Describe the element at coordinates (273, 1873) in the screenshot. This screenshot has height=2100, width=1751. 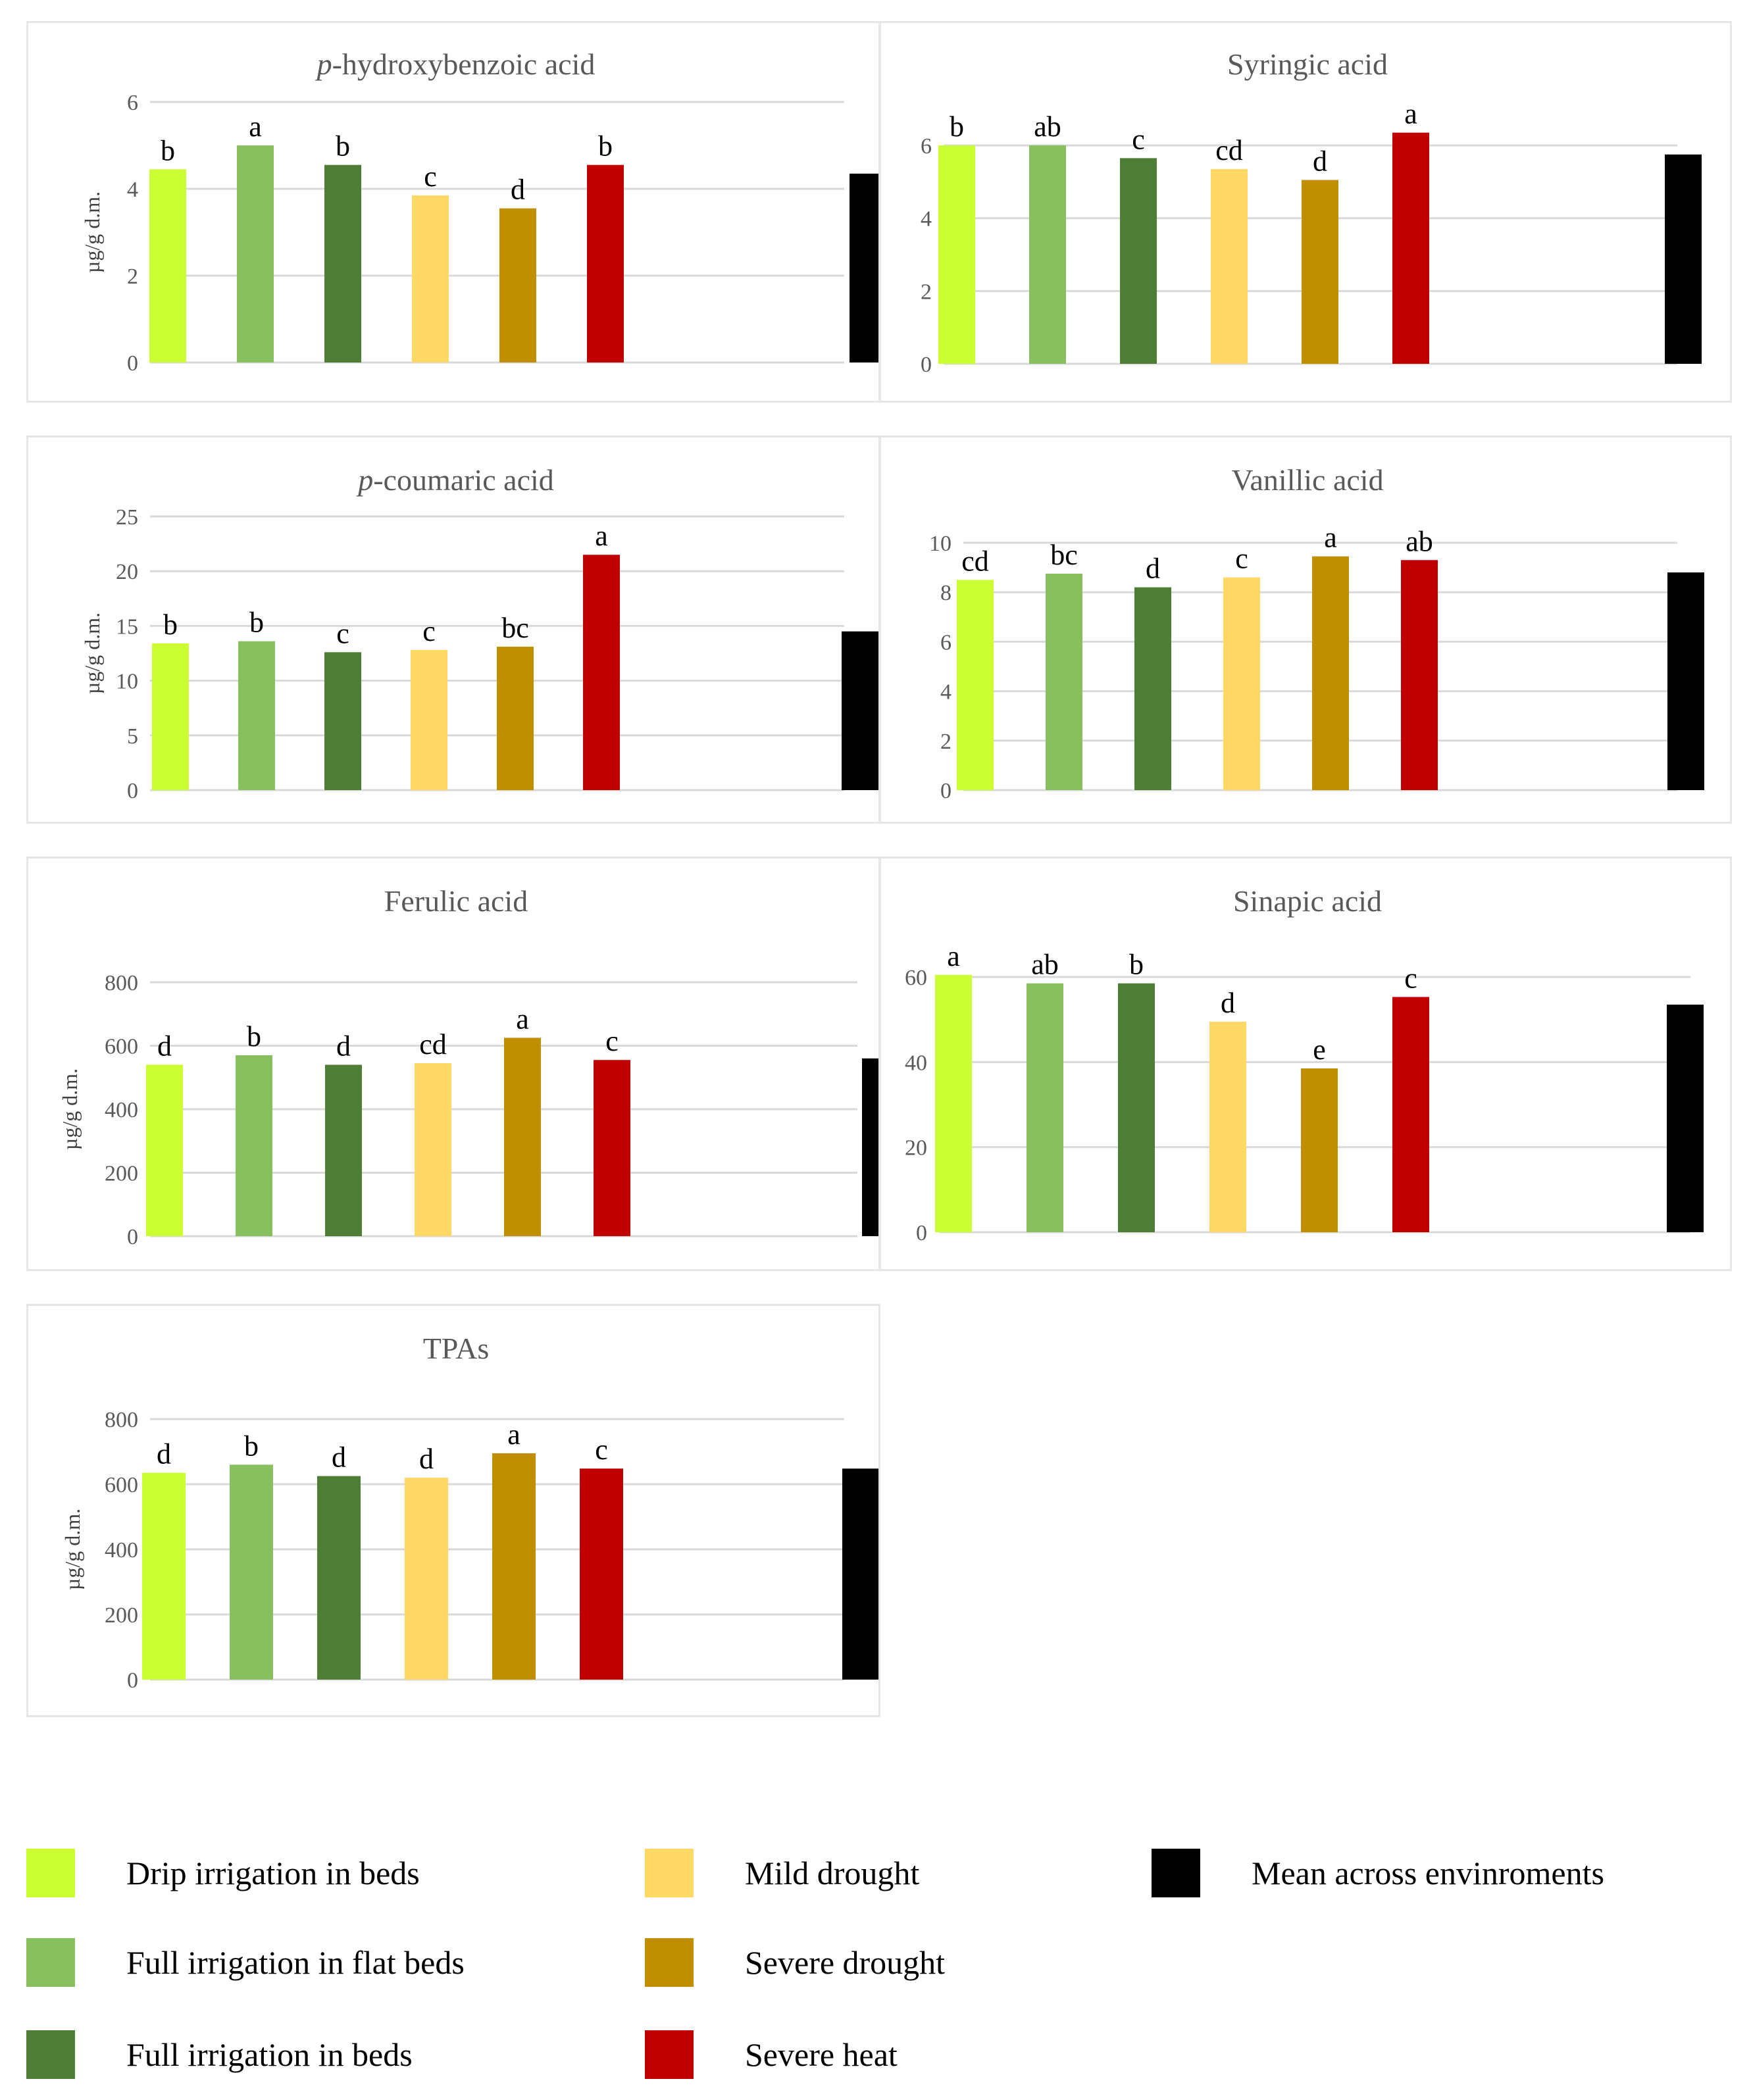
I see `legend-label: Drip irrigation in beds` at that location.